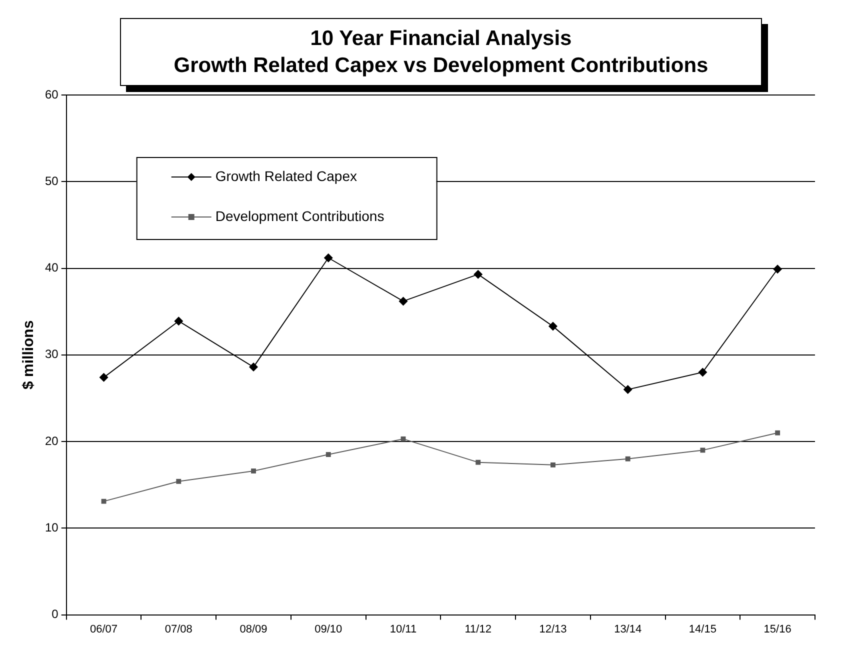 The height and width of the screenshot is (647, 843). I want to click on y-tick-label: 30, so click(51, 354).